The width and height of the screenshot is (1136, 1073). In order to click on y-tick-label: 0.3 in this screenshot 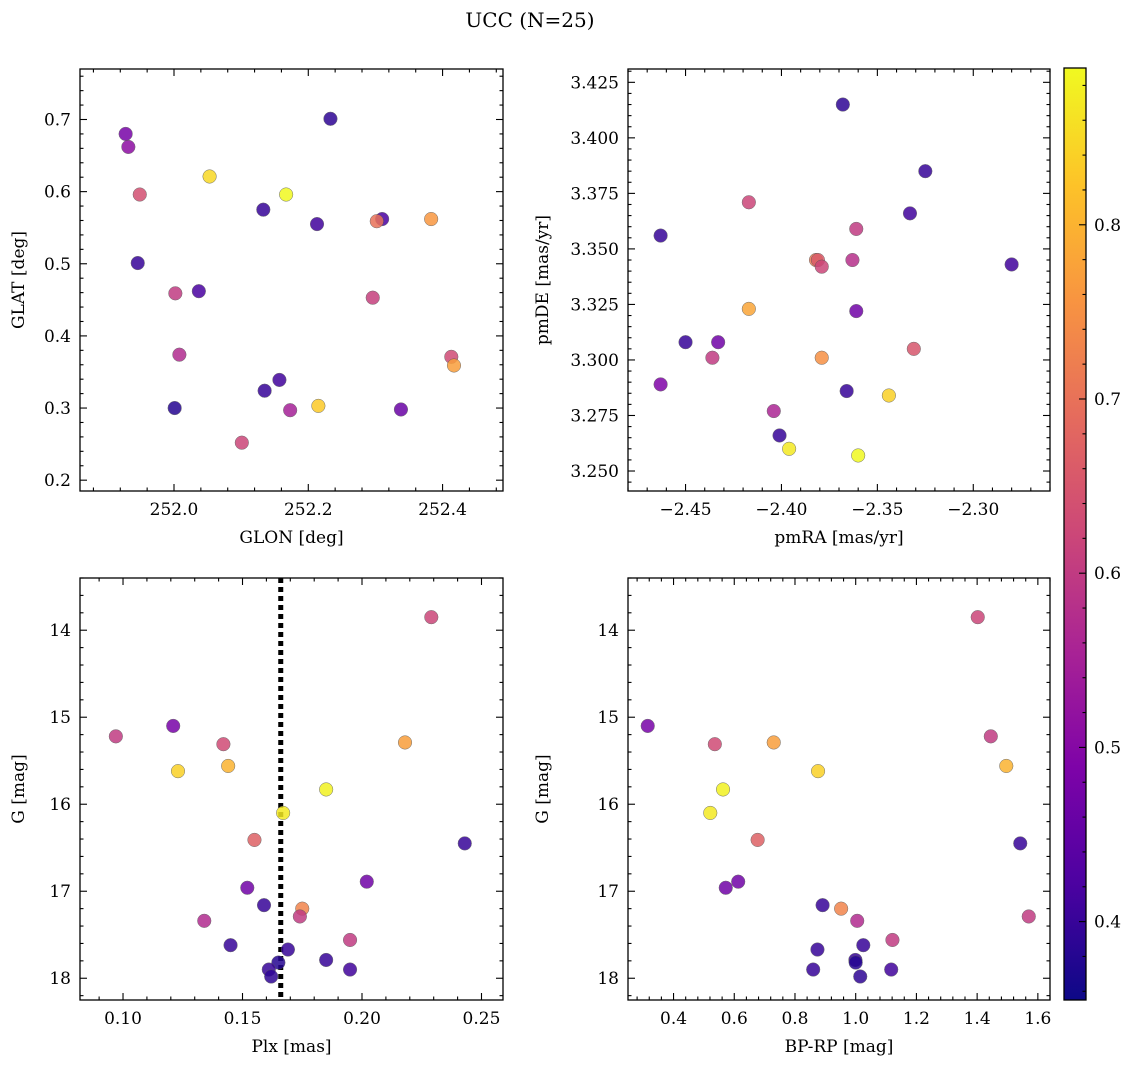, I will do `click(57, 409)`.